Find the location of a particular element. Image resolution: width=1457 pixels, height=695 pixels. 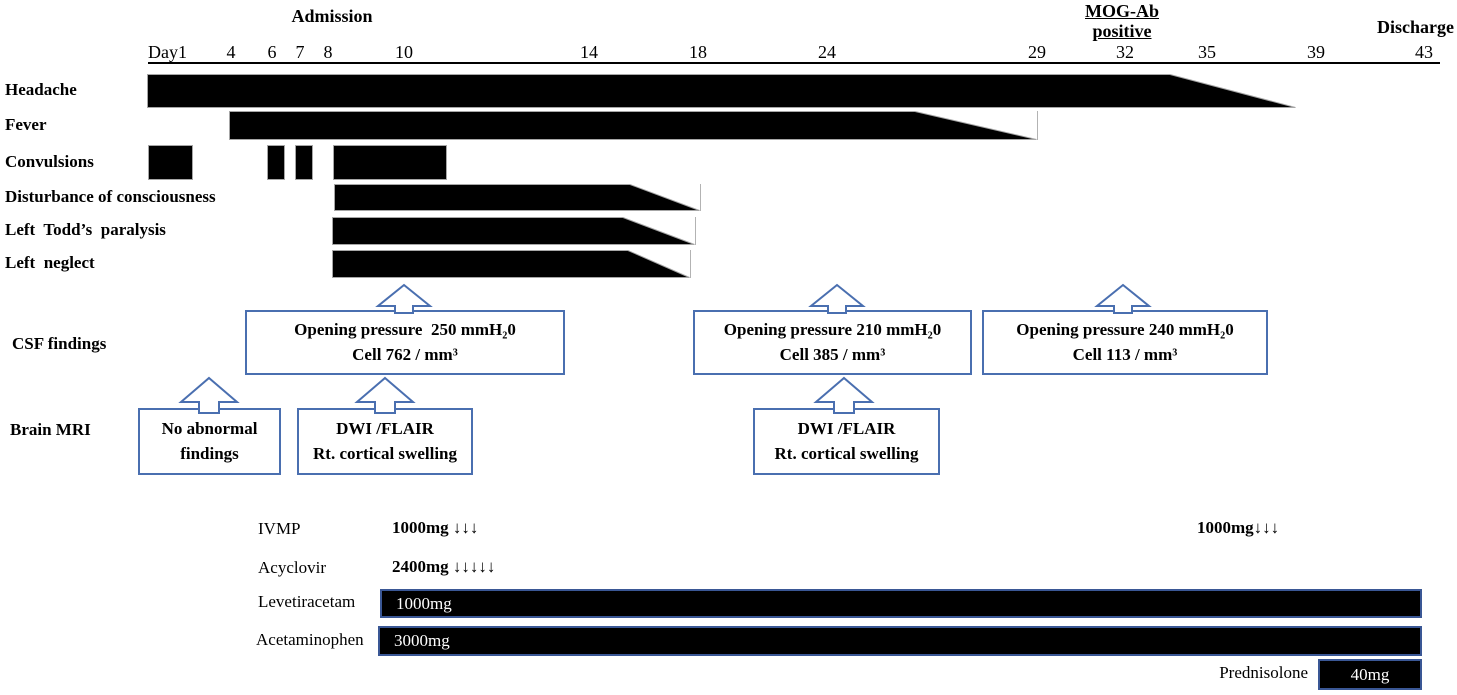

csf-box-2: Opening pressure 210 mmH₂0 Cell 385 / mm³ is located at coordinates (832, 342).